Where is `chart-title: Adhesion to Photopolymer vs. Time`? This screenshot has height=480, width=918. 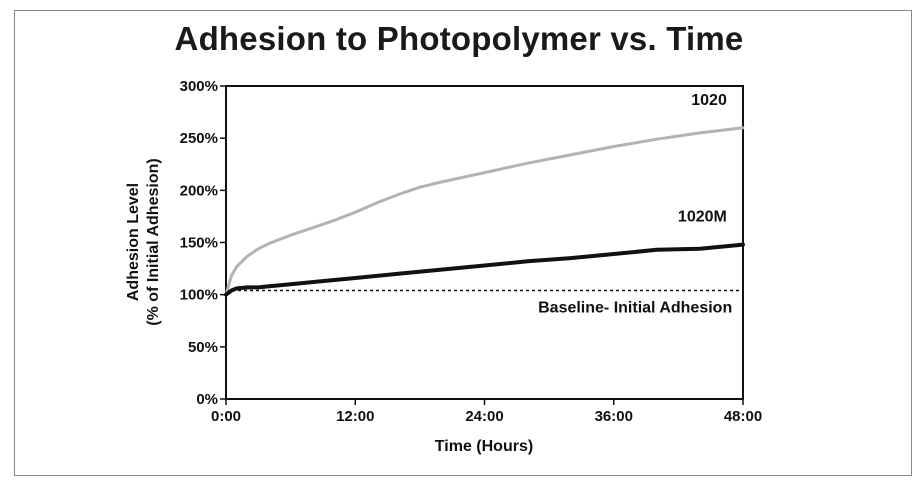 chart-title: Adhesion to Photopolymer vs. Time is located at coordinates (459, 38).